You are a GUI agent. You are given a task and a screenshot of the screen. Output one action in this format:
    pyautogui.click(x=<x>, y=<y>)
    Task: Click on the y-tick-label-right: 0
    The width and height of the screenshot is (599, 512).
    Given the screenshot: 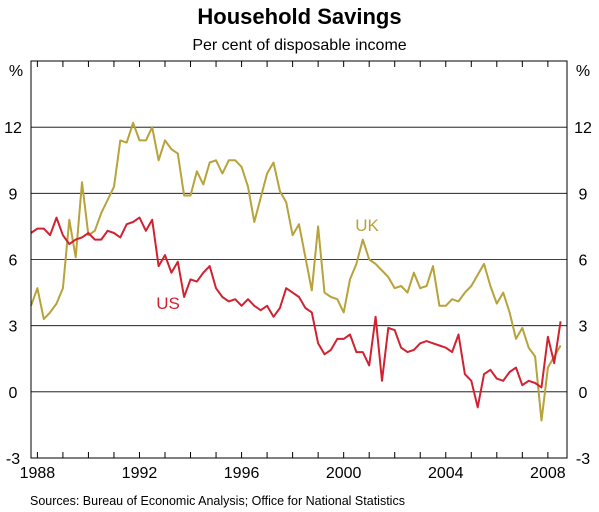 What is the action you would take?
    pyautogui.click(x=583, y=393)
    